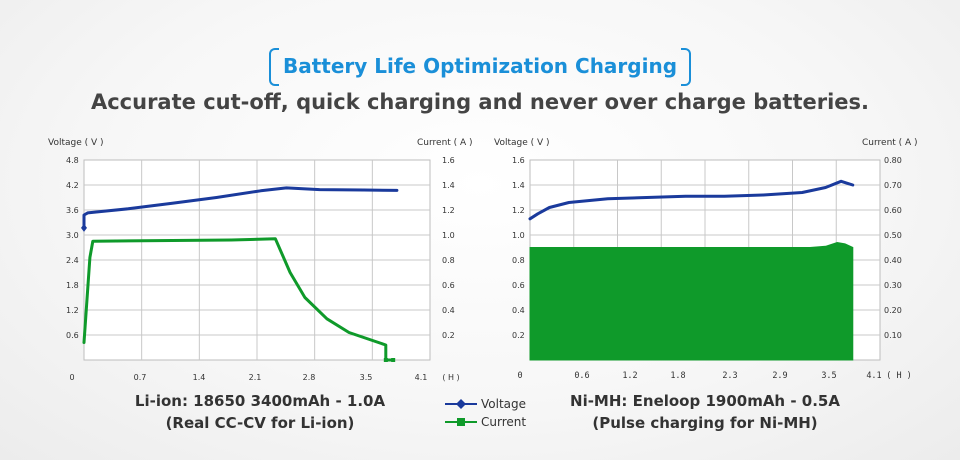 This screenshot has width=960, height=460. What do you see at coordinates (893, 210) in the screenshot?
I see `nimh-ytick-right-2: 0.60` at bounding box center [893, 210].